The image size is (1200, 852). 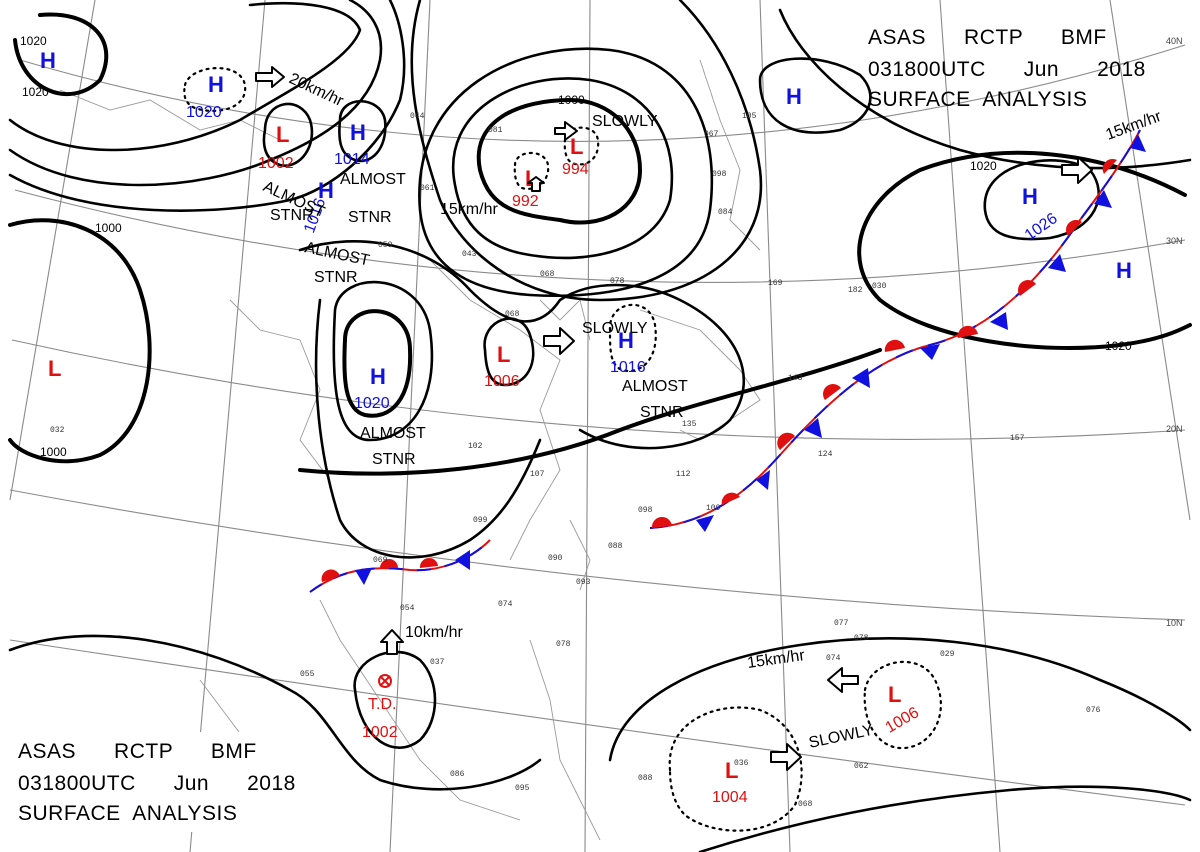 I want to click on motion-note: 15km/hr, so click(x=469, y=209).